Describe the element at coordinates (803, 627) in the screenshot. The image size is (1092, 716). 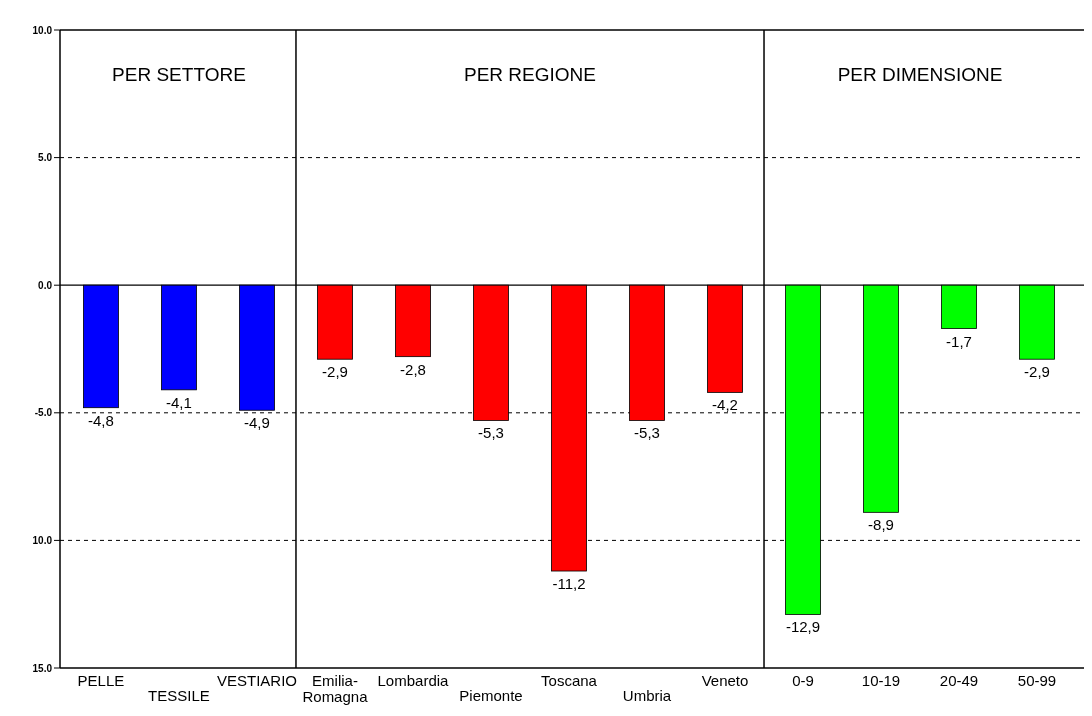
I see `data-label: -12,9` at that location.